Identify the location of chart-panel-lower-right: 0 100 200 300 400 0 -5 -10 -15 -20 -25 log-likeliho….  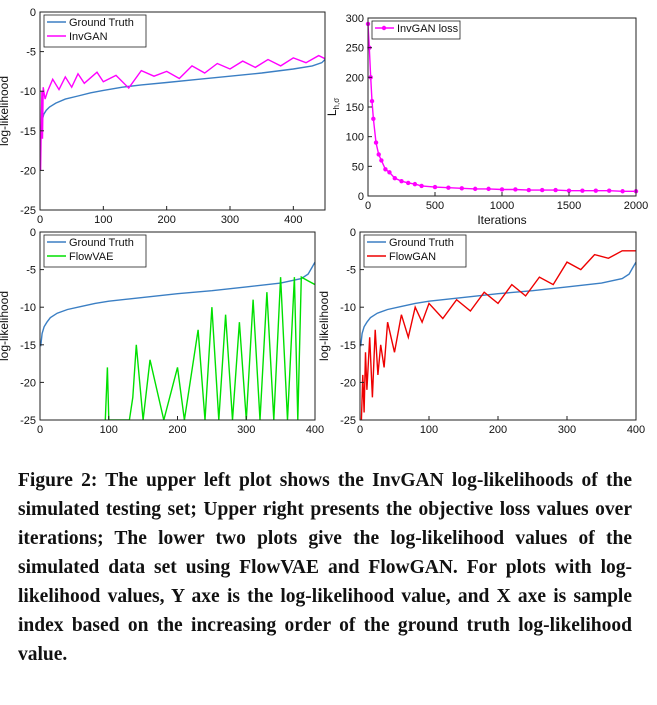
(481, 331).